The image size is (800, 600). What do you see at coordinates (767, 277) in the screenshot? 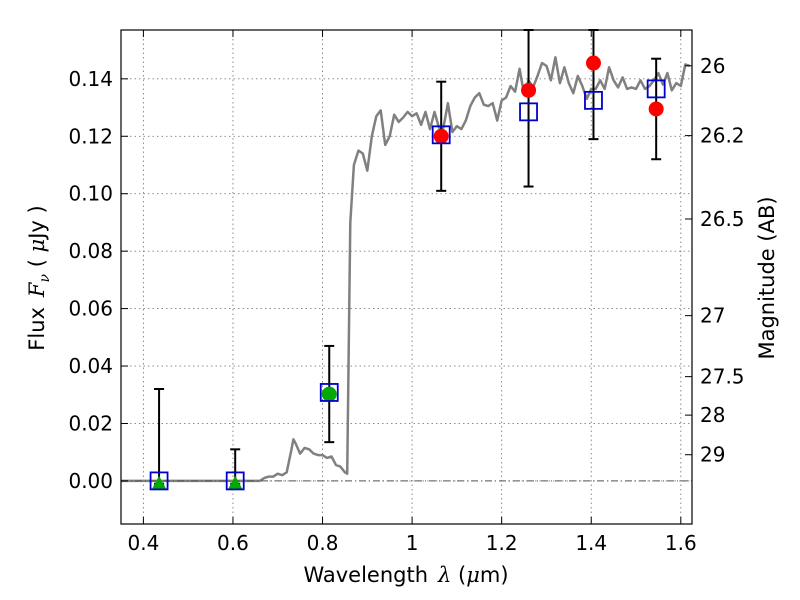
I see `y2-axis-label: Magnitude (AB)` at bounding box center [767, 277].